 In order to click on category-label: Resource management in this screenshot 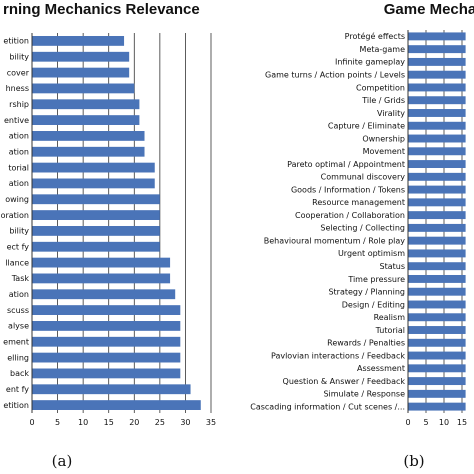, I will do `click(358, 202)`.